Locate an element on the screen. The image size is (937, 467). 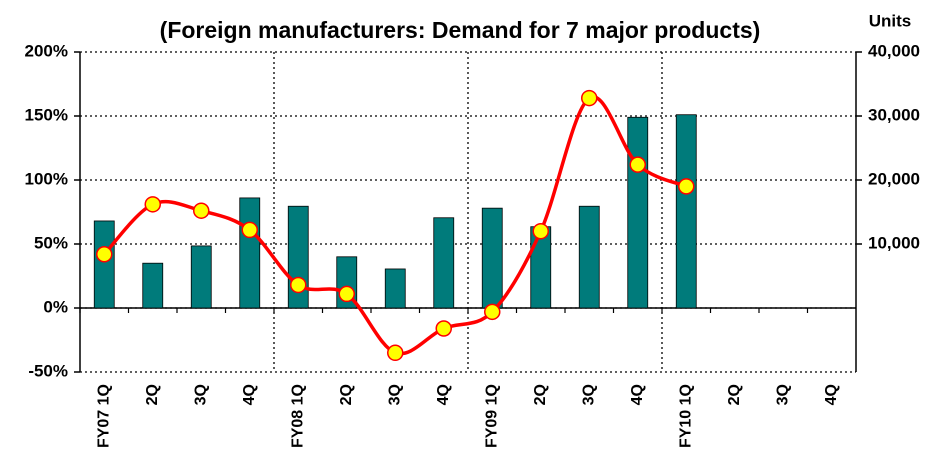
x-tick-label: FY07 1Q is located at coordinates (103, 416).